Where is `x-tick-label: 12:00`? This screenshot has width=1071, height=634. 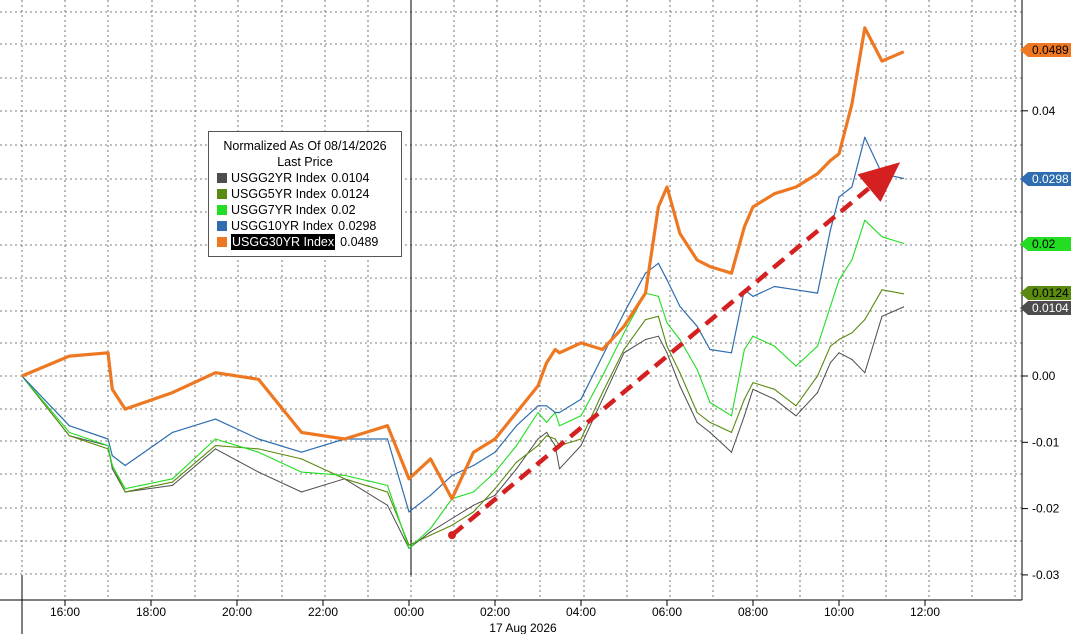
x-tick-label: 12:00 is located at coordinates (925, 612).